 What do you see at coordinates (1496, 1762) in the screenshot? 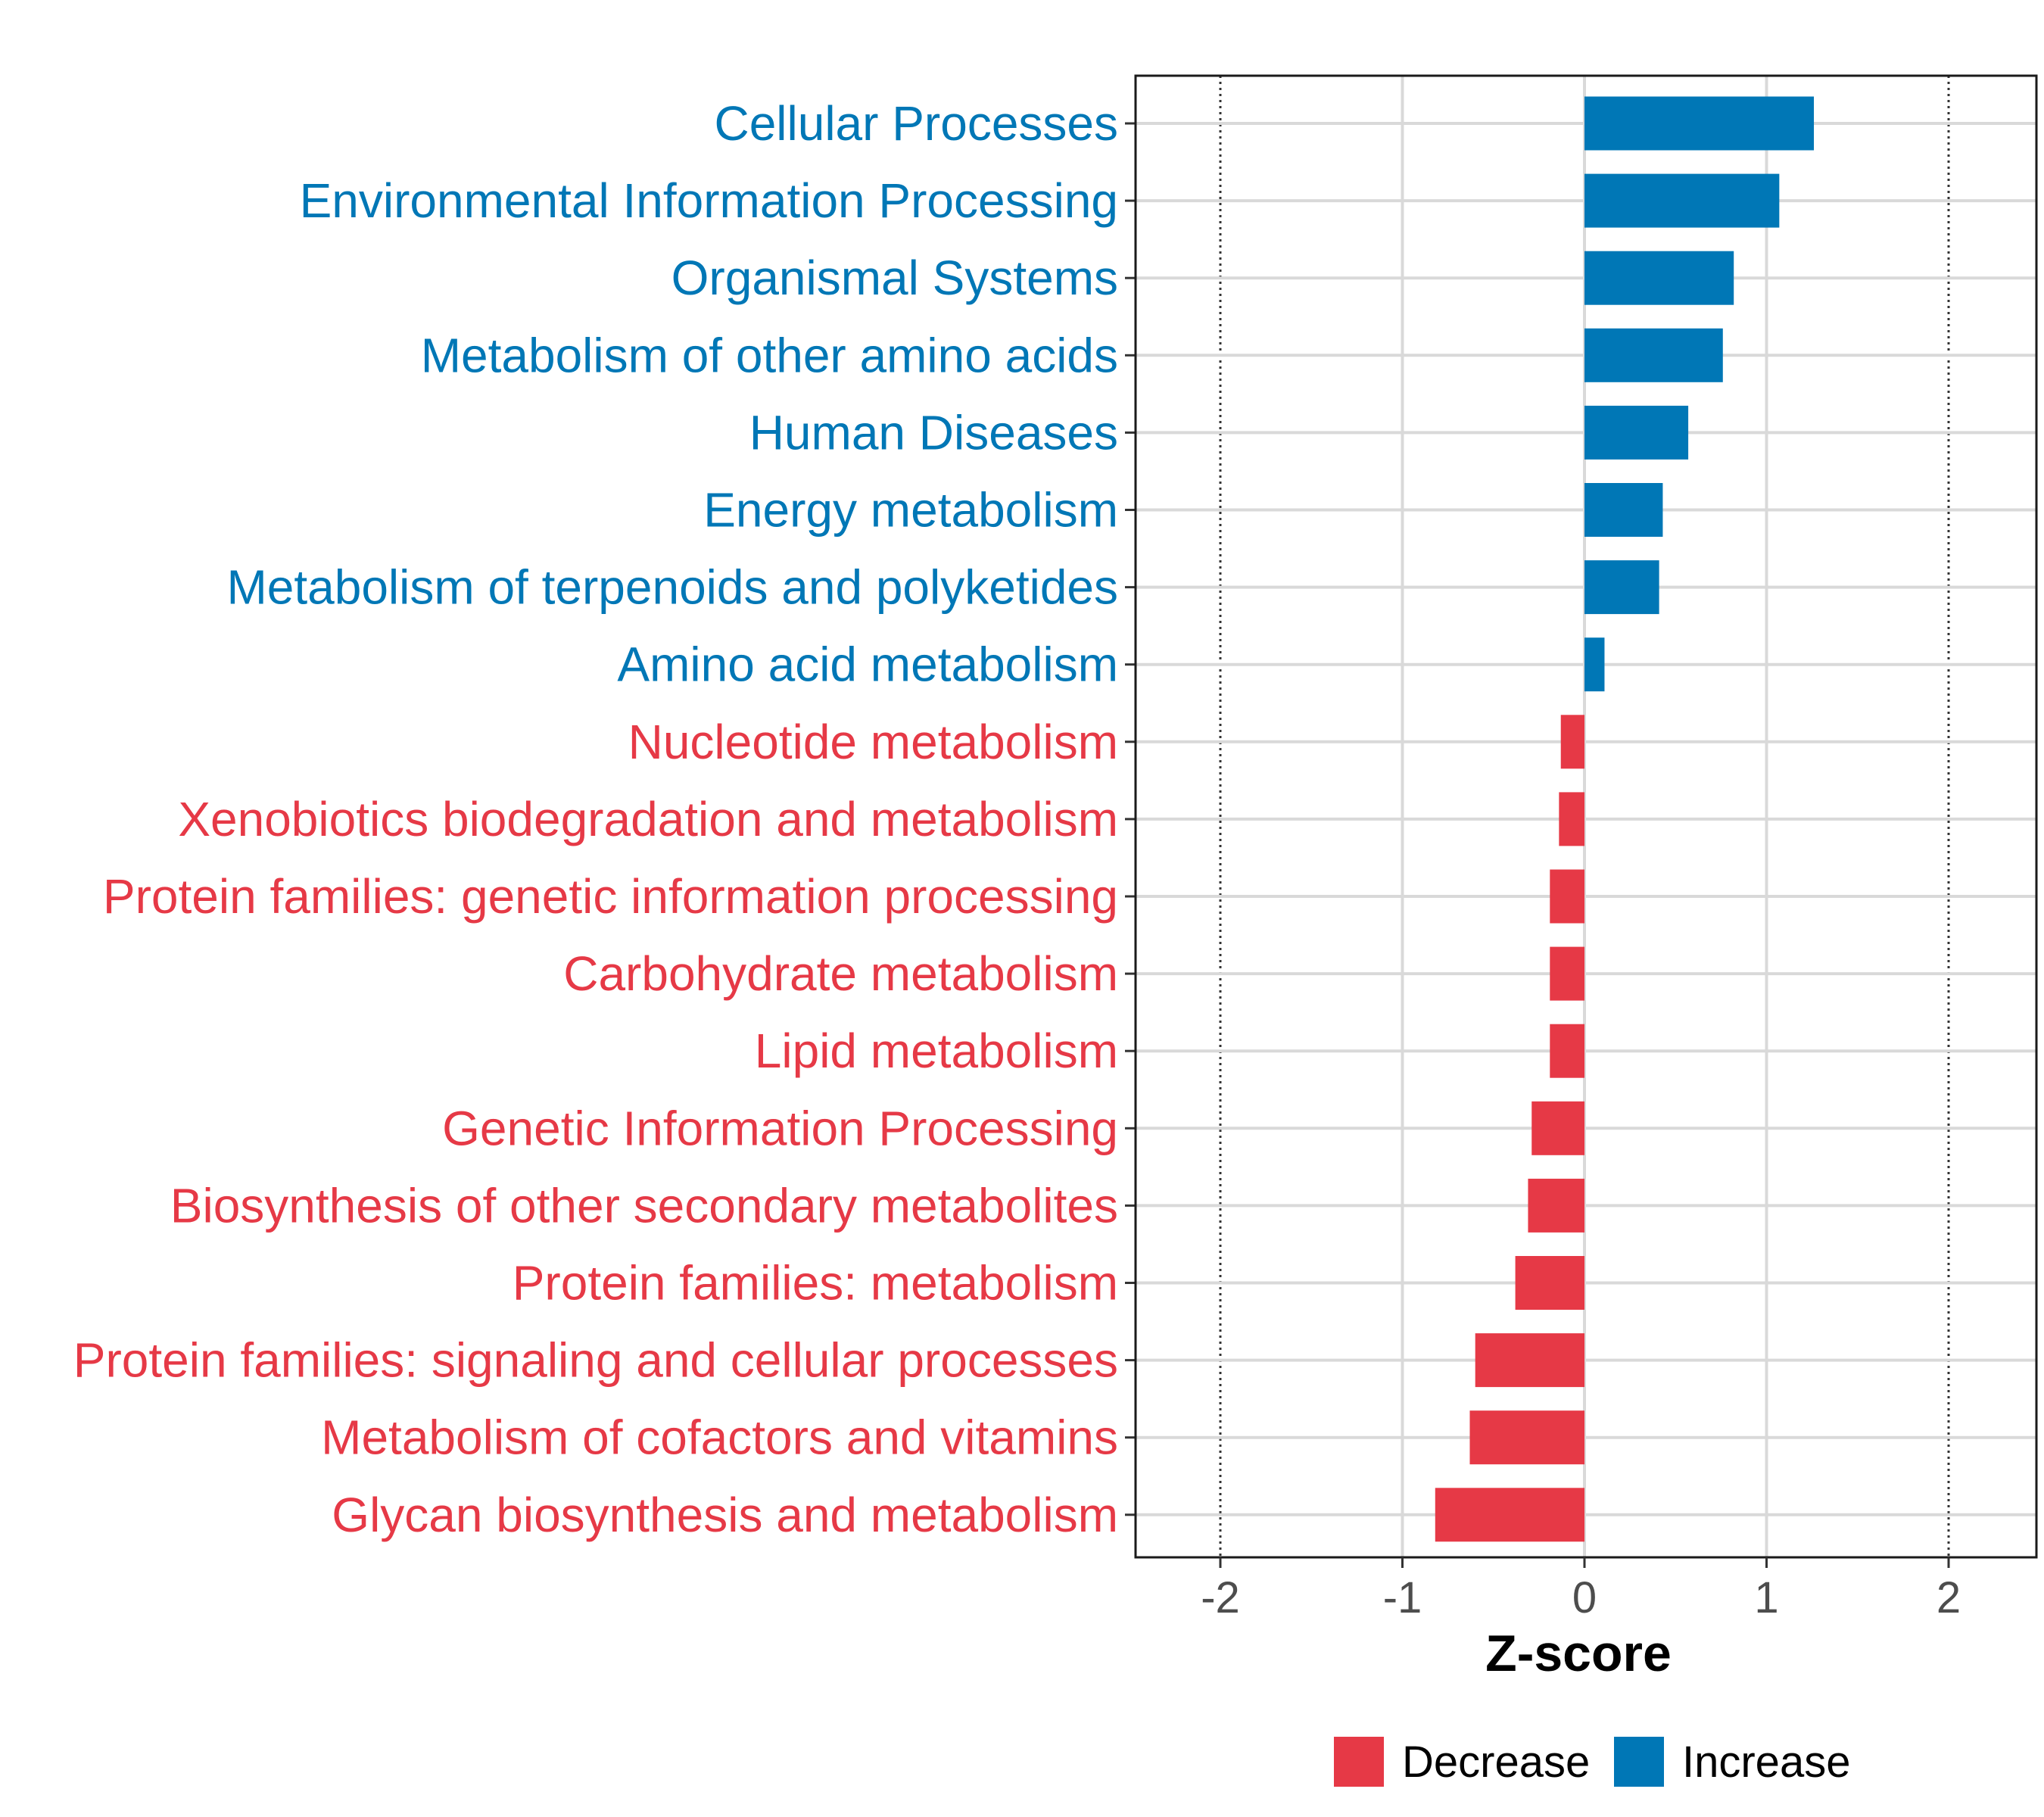
I see `legend-label-decrease: Decrease` at bounding box center [1496, 1762].